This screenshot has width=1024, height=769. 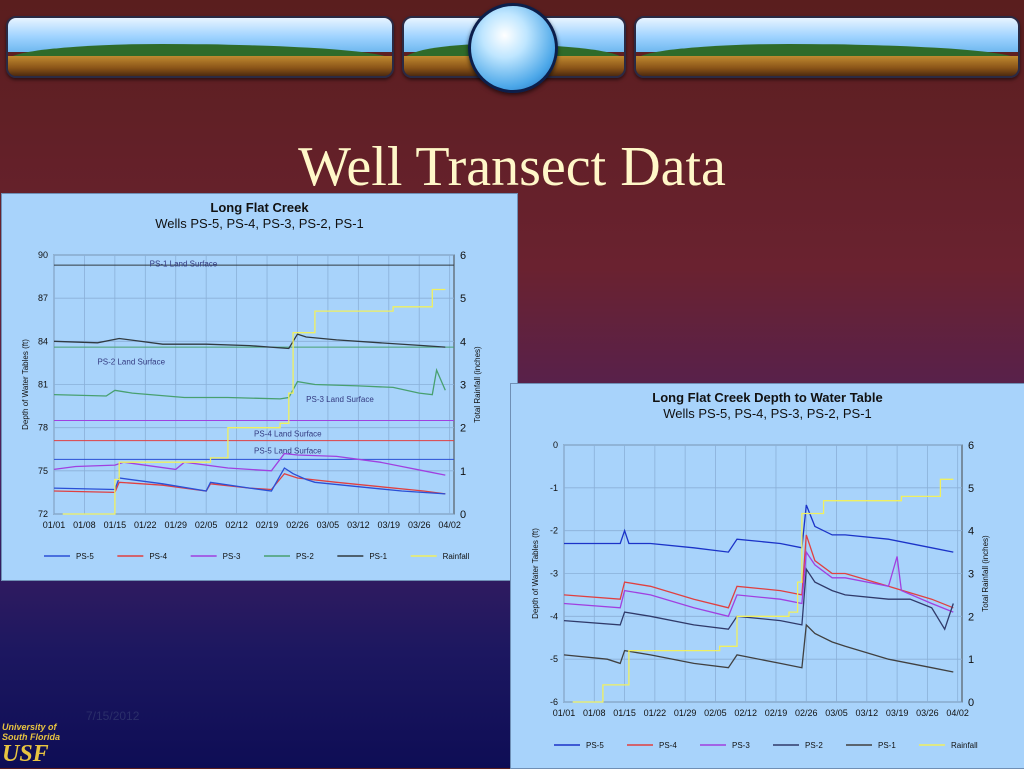 I want to click on y-tick-label: 87, so click(x=43, y=298).